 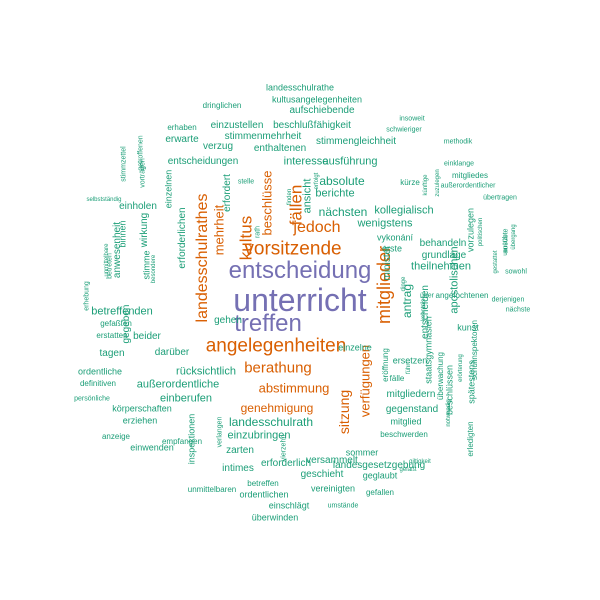 What do you see at coordinates (365, 381) in the screenshot?
I see `word: verfügungen` at bounding box center [365, 381].